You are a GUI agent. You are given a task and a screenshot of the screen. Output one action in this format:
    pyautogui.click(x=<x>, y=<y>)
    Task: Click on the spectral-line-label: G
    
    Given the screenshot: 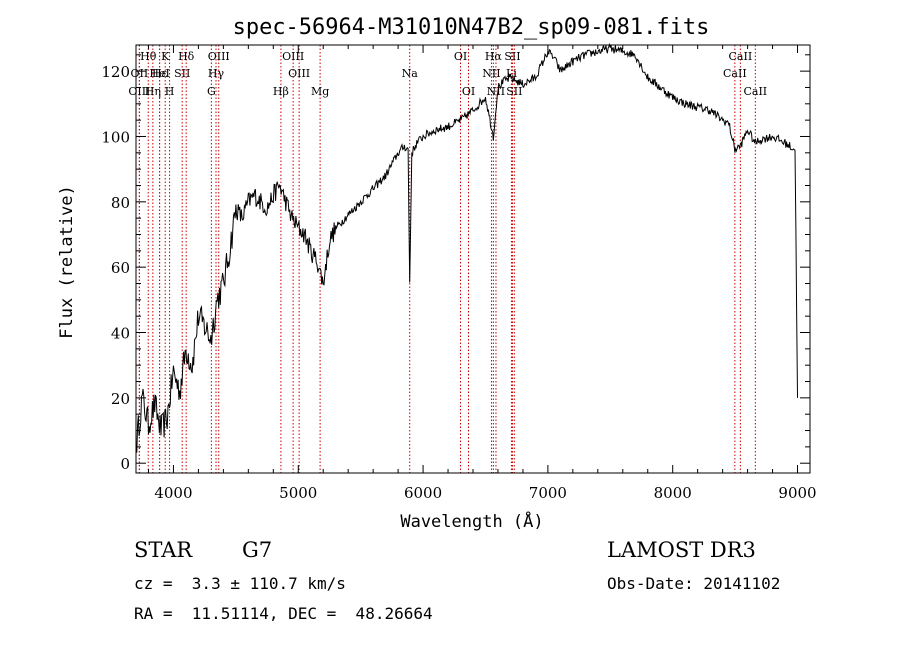 What is the action you would take?
    pyautogui.click(x=211, y=91)
    